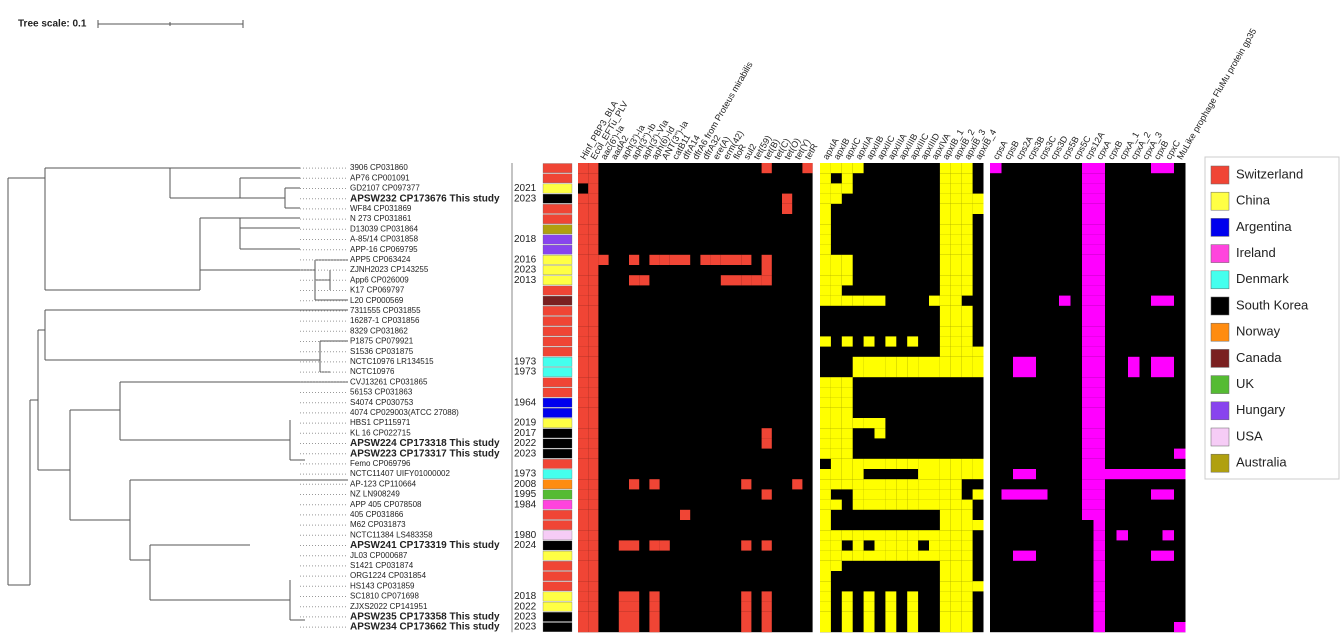 The height and width of the screenshot is (642, 1343). Describe the element at coordinates (382, 585) in the screenshot. I see `strain-label: HS143 CP031859` at that location.